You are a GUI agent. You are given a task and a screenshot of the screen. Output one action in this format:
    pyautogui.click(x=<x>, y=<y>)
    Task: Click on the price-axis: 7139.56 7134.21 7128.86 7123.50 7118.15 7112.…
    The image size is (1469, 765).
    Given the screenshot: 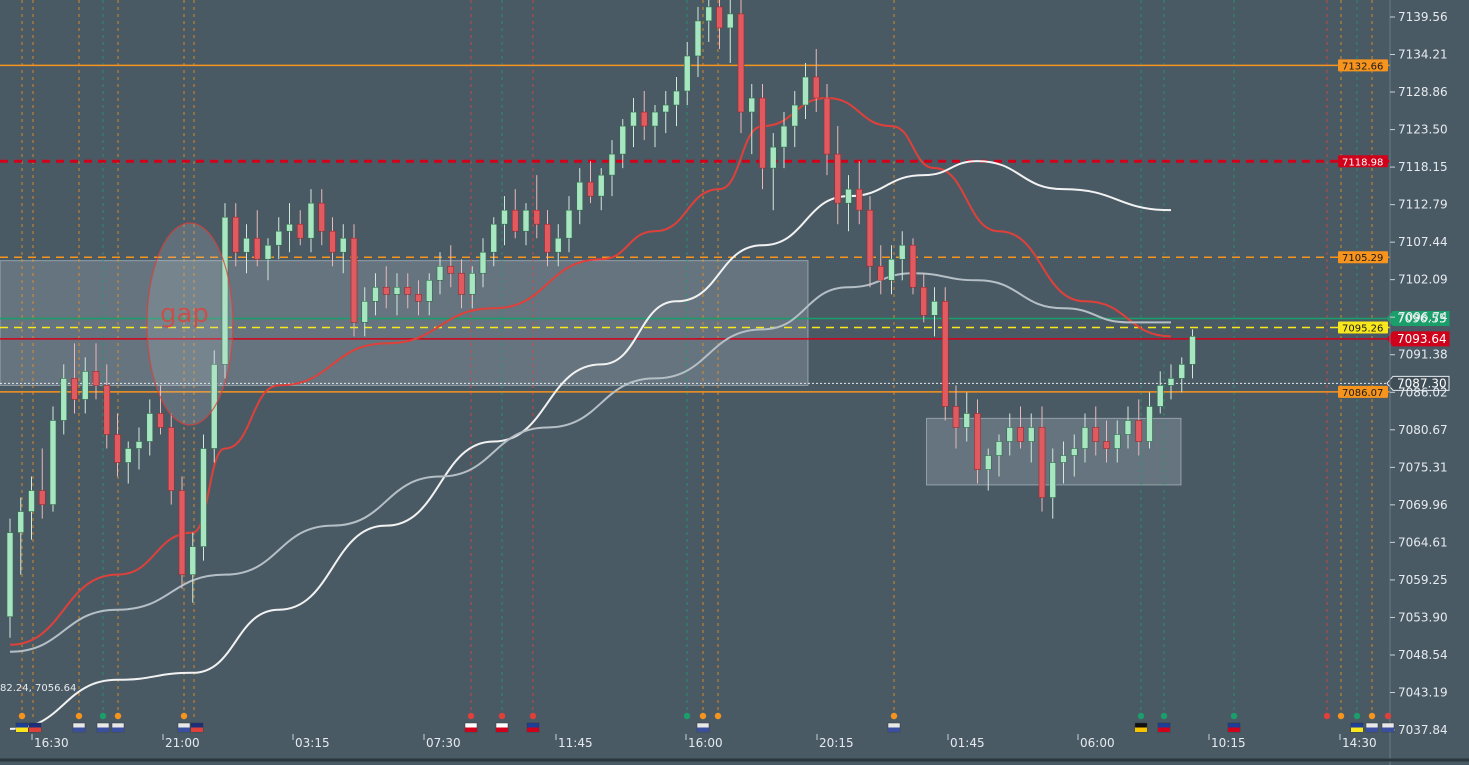 What is the action you would take?
    pyautogui.click(x=1418, y=382)
    